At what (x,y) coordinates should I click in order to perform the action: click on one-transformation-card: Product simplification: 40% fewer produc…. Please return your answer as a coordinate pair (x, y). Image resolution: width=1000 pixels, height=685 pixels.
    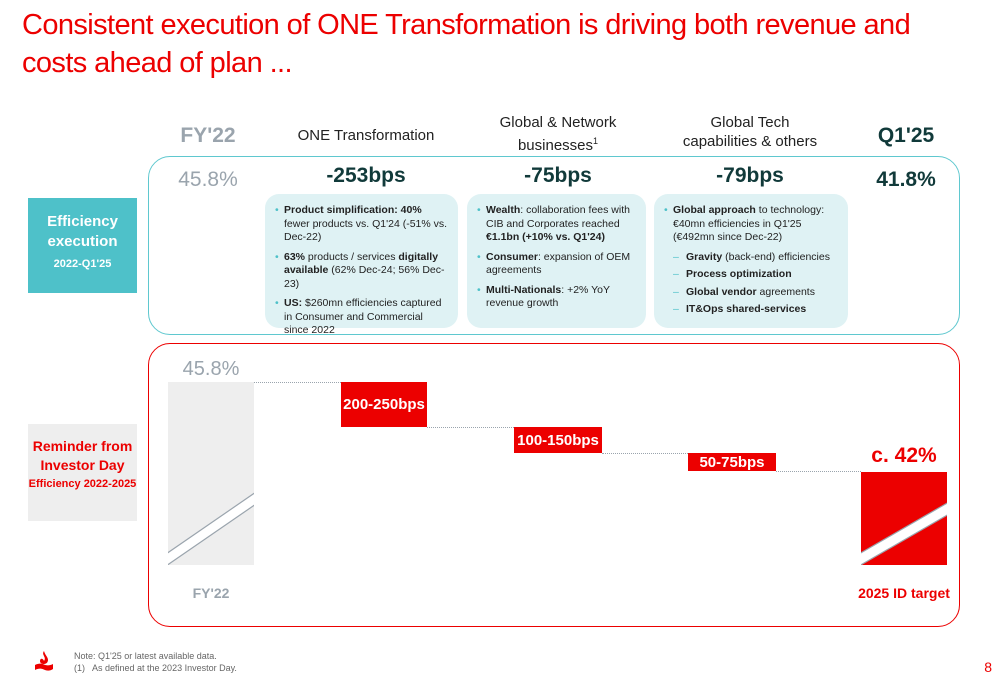
    Looking at the image, I should click on (361, 265).